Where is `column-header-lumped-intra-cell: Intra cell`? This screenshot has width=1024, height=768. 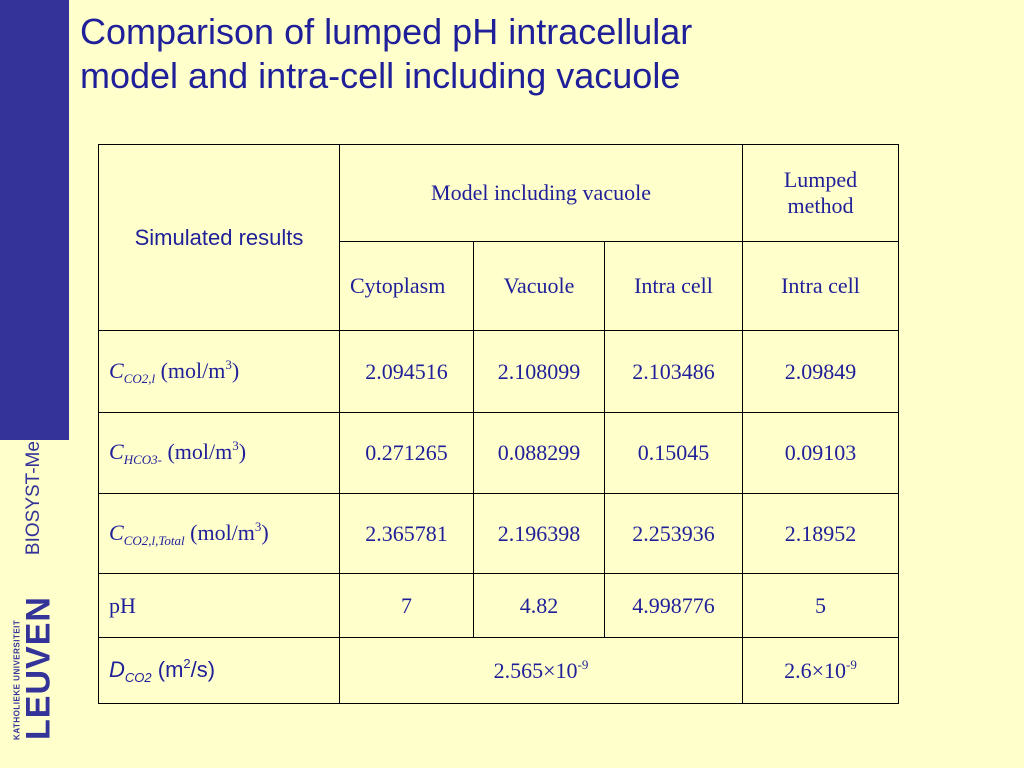
column-header-lumped-intra-cell: Intra cell is located at coordinates (820, 286).